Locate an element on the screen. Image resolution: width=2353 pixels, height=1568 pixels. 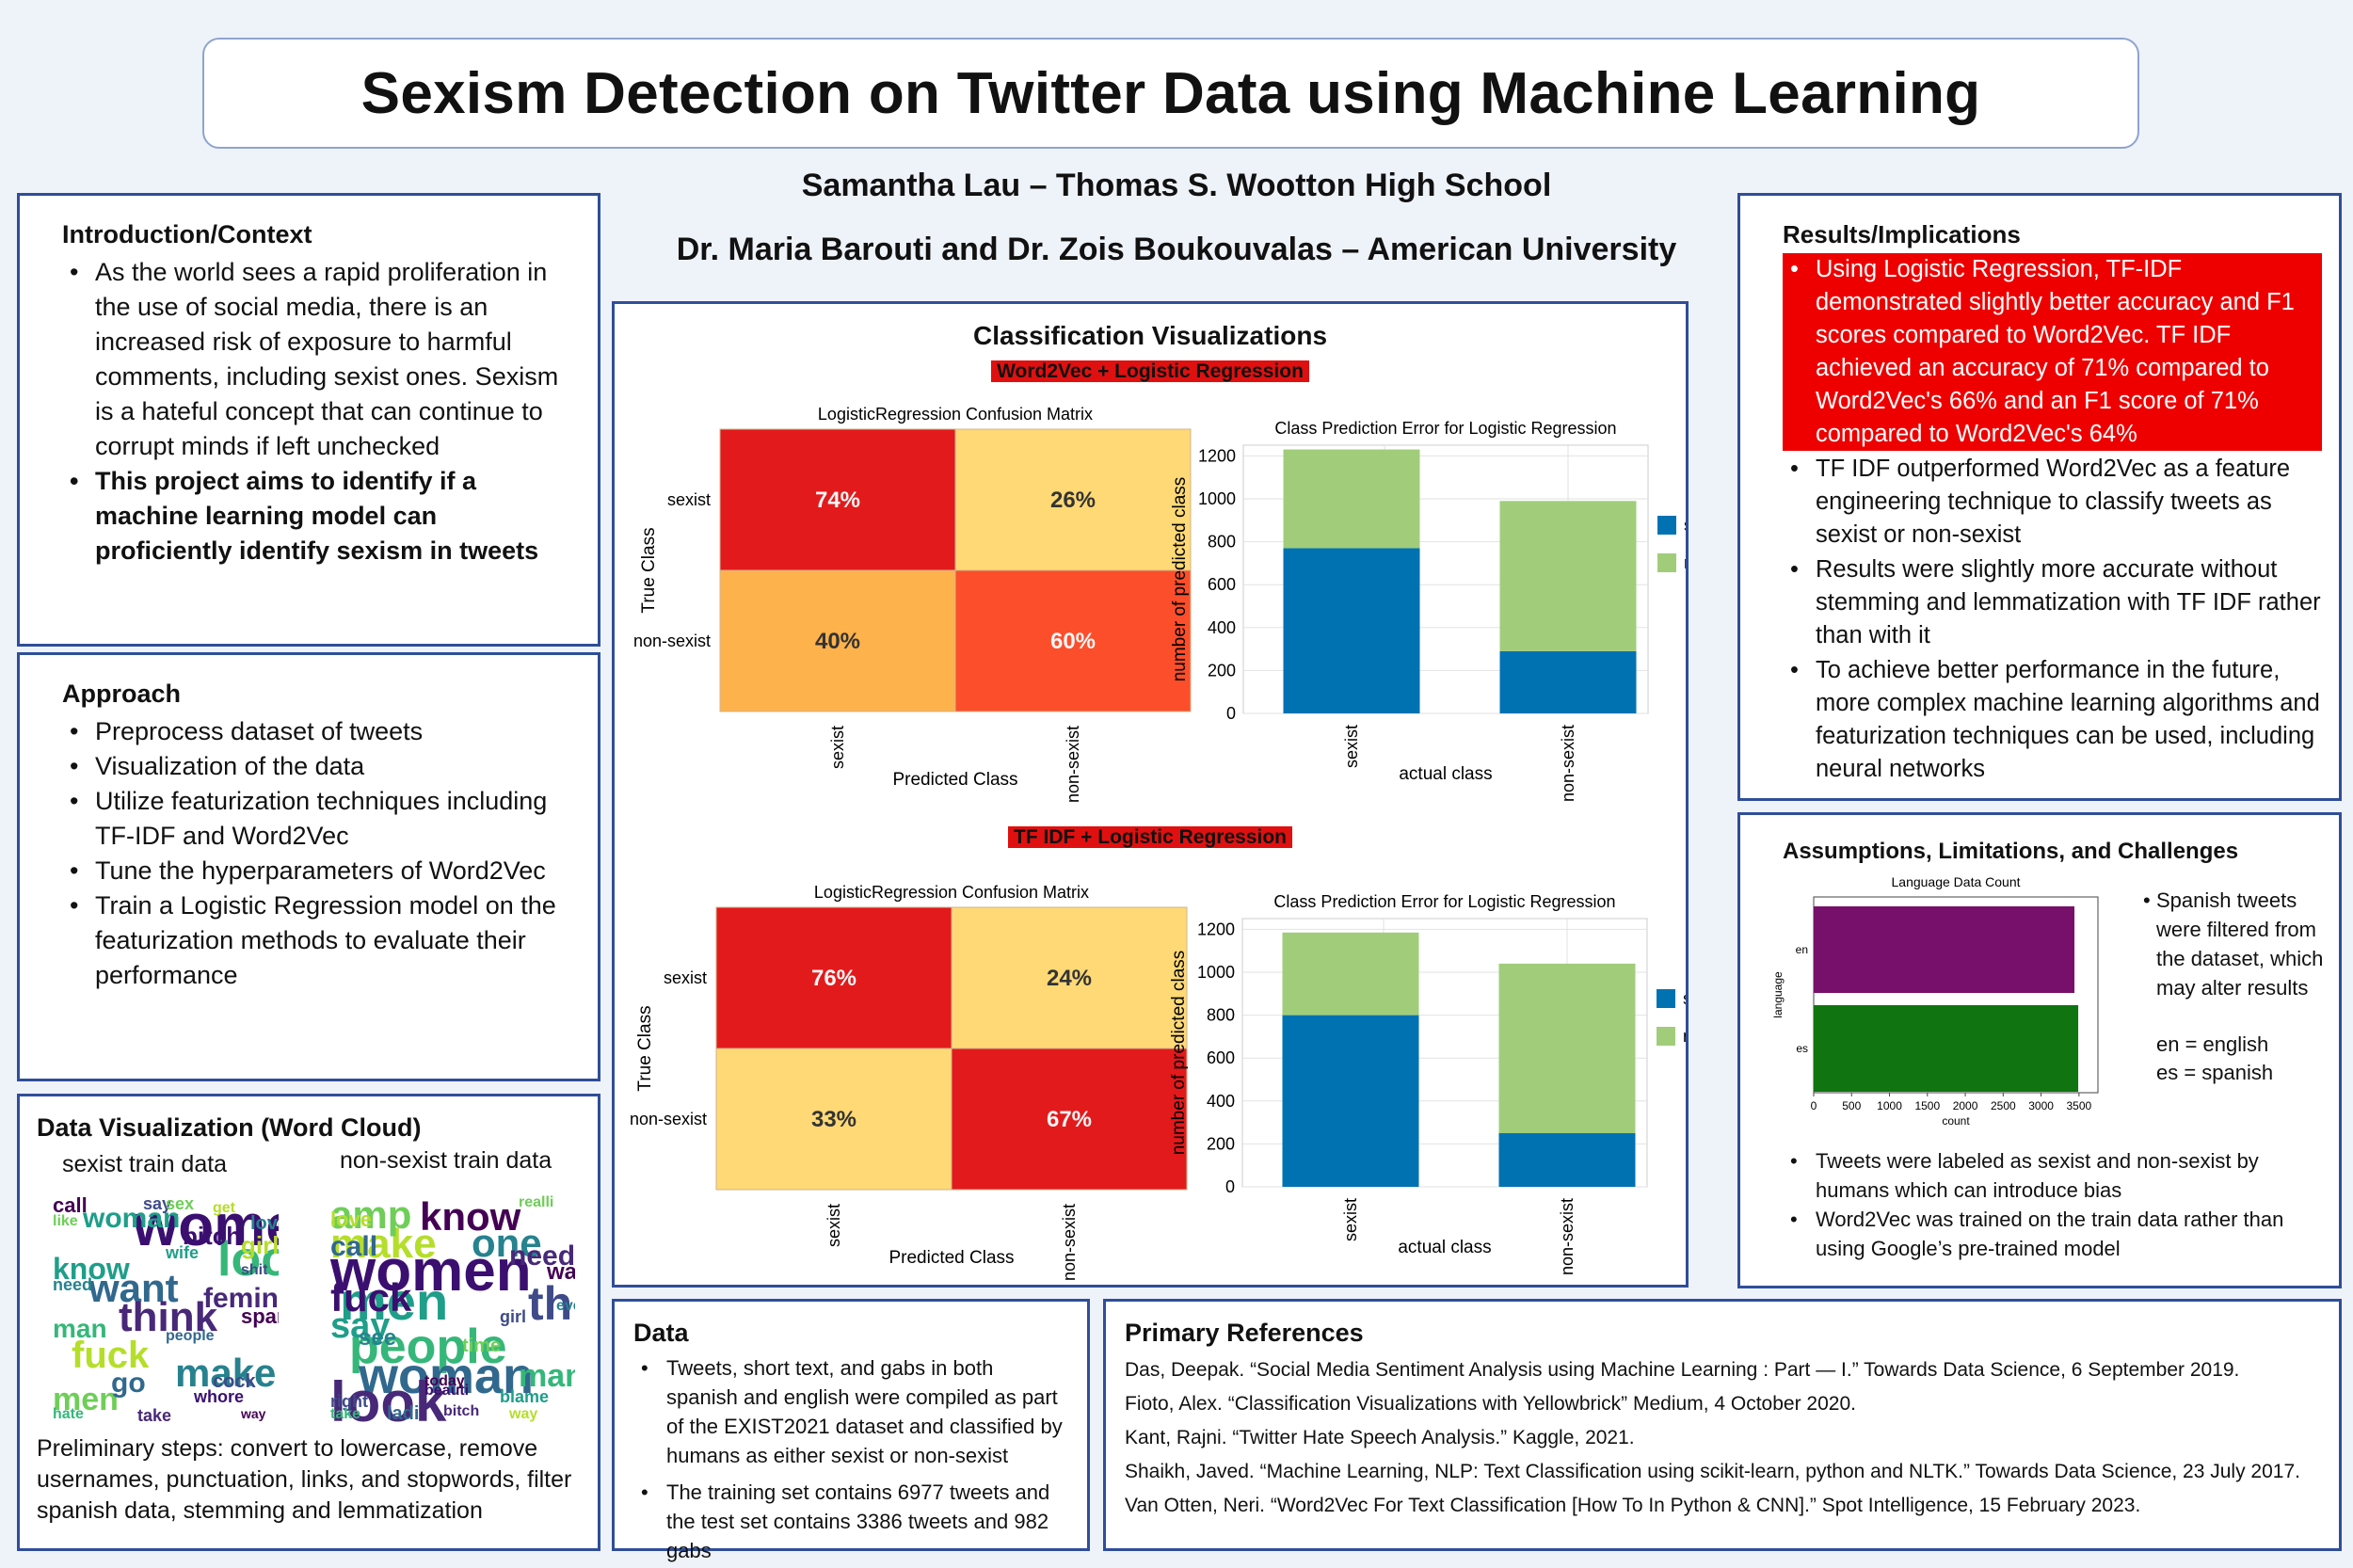
viz-subheading-word2vec: Word2Vec + Logistic Regression is located at coordinates (1150, 371).